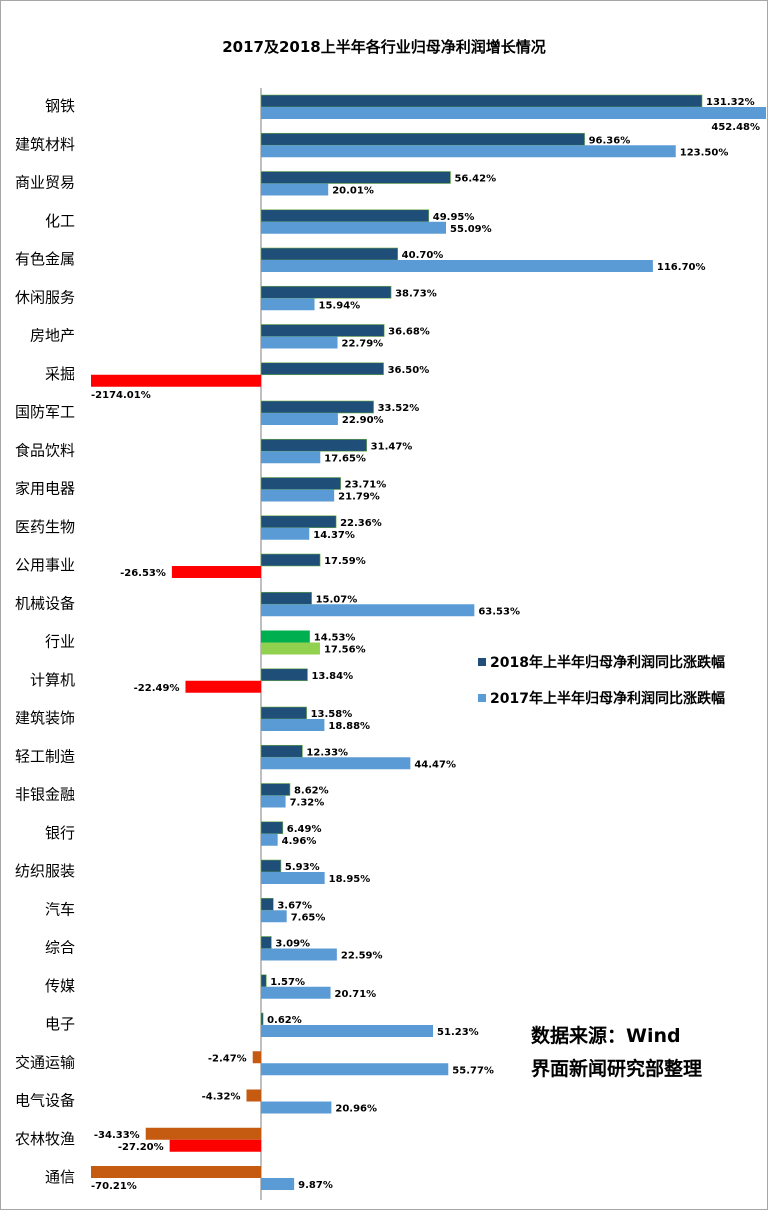 The width and height of the screenshot is (768, 1210). What do you see at coordinates (473, 1070) in the screenshot?
I see `data-label: 55.77%` at bounding box center [473, 1070].